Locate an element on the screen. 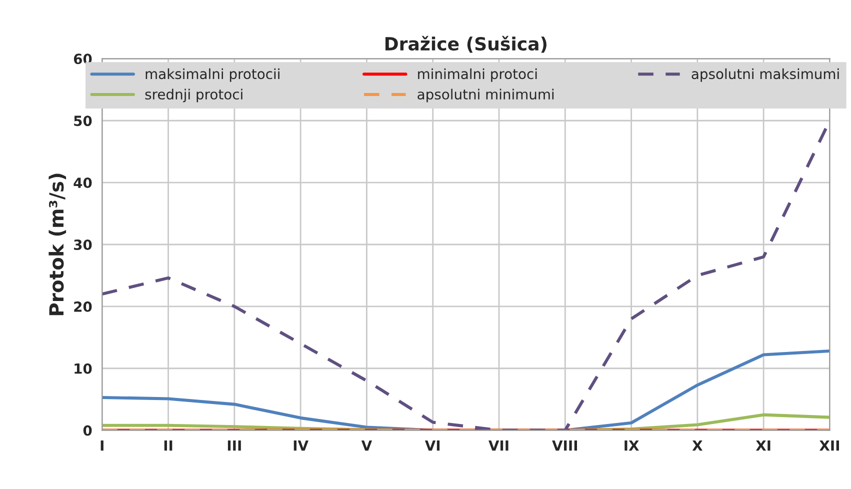  legend-label: apsolutni minimumi is located at coordinates (486, 95).